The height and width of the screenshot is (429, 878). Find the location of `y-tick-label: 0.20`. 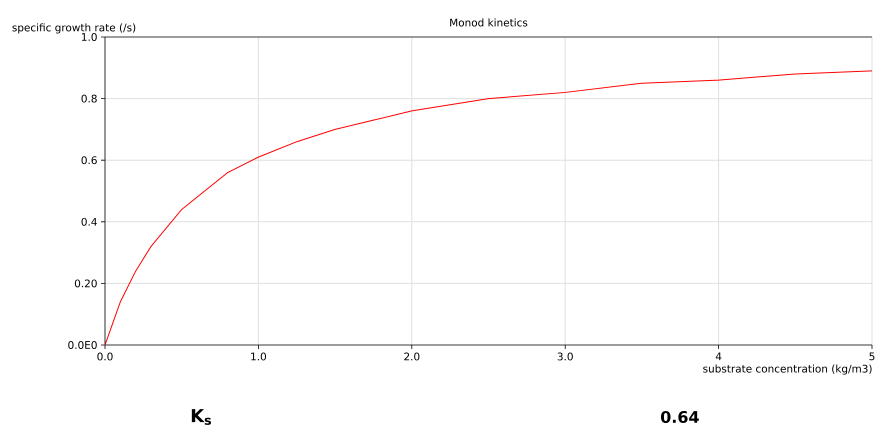

y-tick-label: 0.20 is located at coordinates (85, 283).